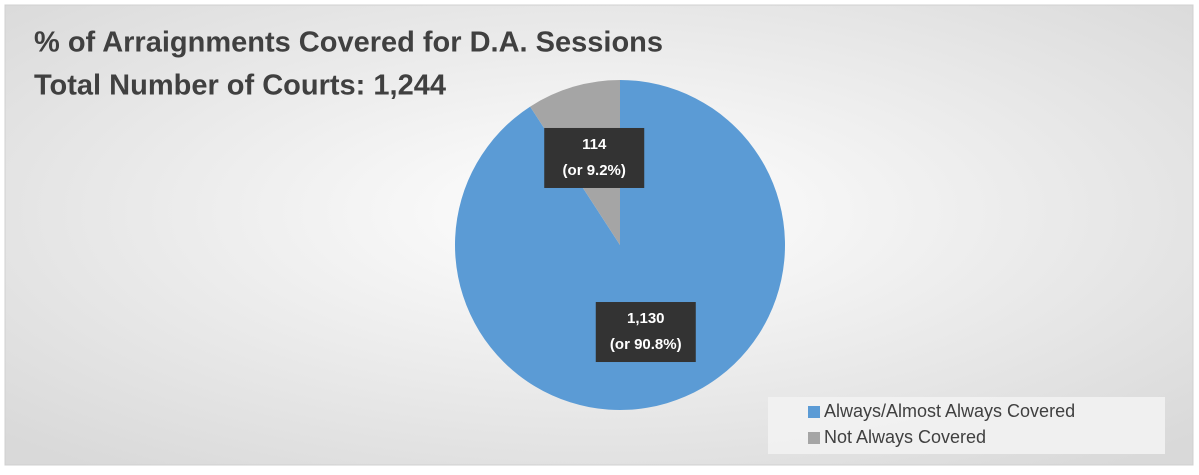 The image size is (1199, 475). I want to click on data-label: 114, so click(594, 144).